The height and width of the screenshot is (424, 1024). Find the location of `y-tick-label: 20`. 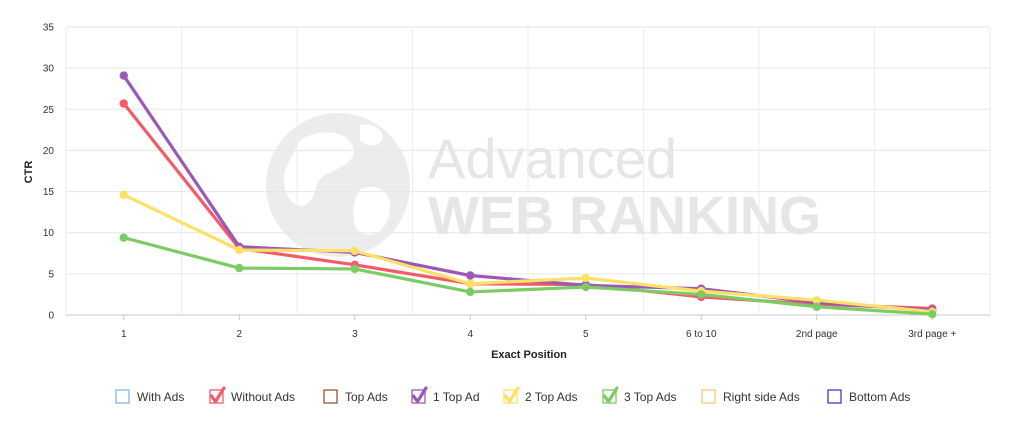

y-tick-label: 20 is located at coordinates (49, 151).